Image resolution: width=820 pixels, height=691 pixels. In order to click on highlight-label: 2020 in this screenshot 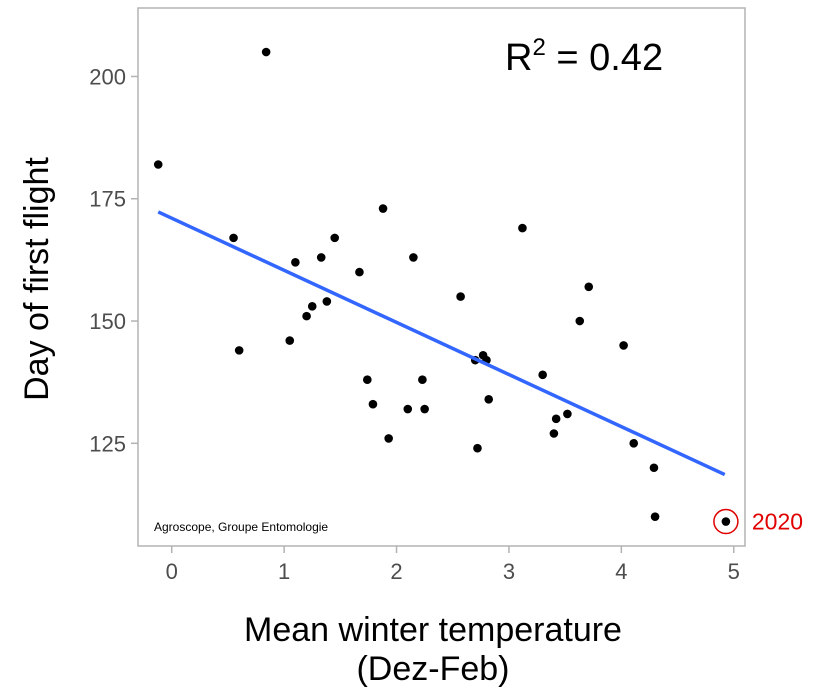, I will do `click(777, 522)`.